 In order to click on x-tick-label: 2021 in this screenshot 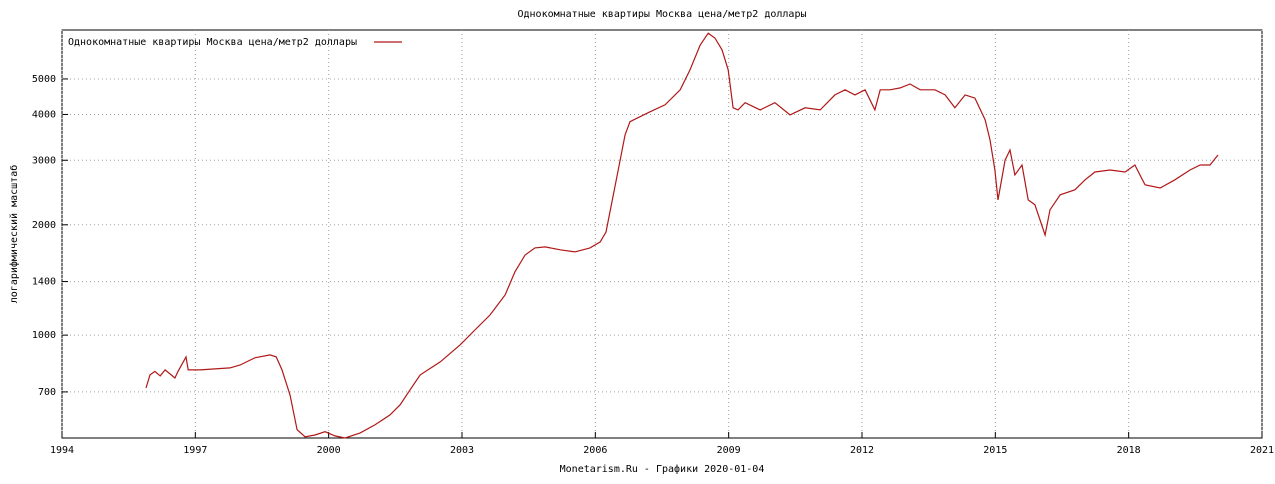, I will do `click(1262, 450)`.